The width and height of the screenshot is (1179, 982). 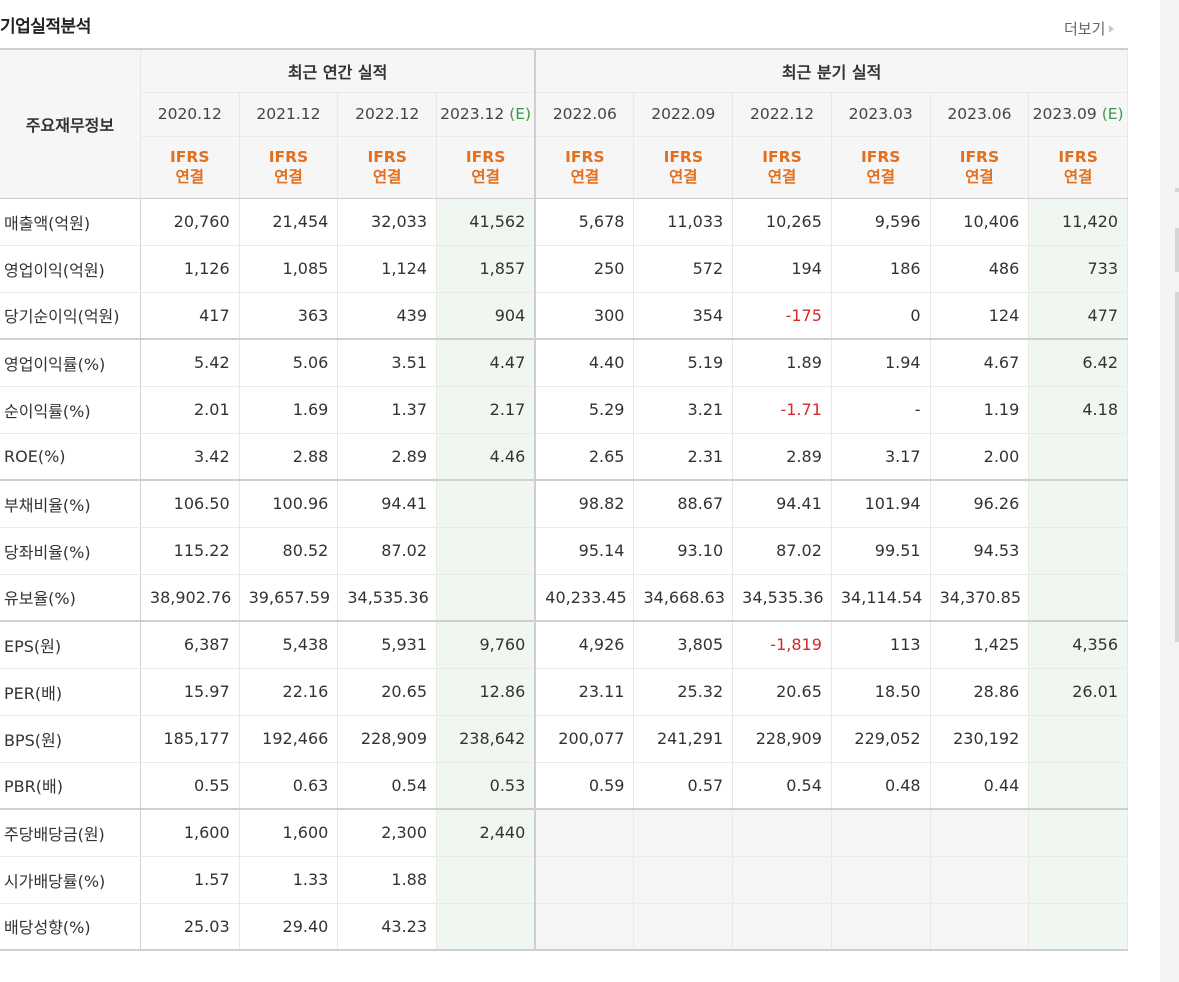 What do you see at coordinates (1089, 28) in the screenshot?
I see `more-link: 더보기` at bounding box center [1089, 28].